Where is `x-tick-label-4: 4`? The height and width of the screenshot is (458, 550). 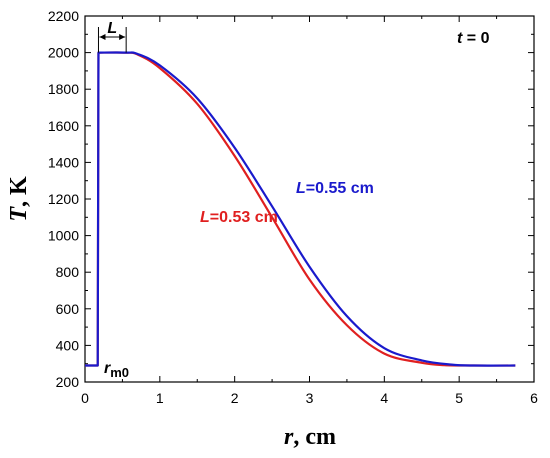
x-tick-label-4: 4 is located at coordinates (384, 398).